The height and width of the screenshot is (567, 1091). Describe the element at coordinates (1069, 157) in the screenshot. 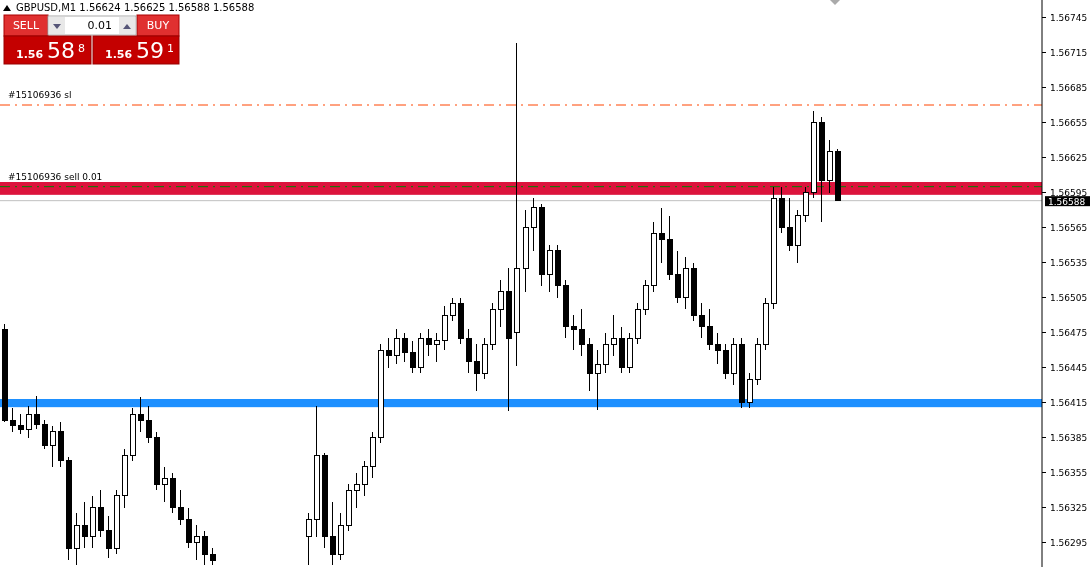

I see `y-tick-label: 1.56625` at that location.